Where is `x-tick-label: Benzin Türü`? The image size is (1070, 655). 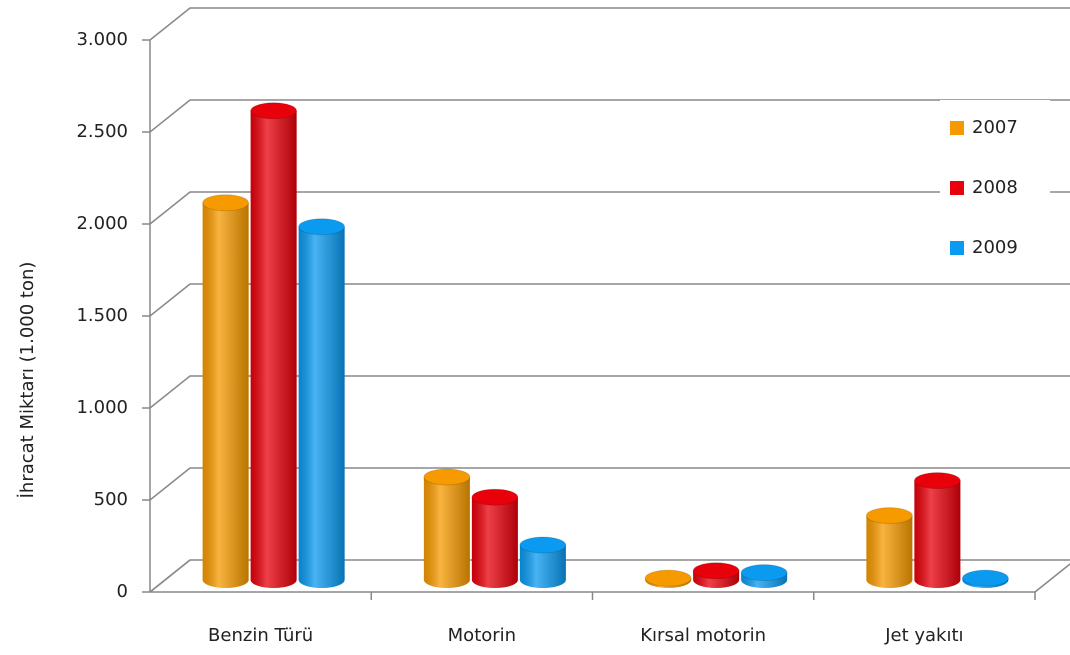
x-tick-label: Benzin Türü is located at coordinates (260, 635).